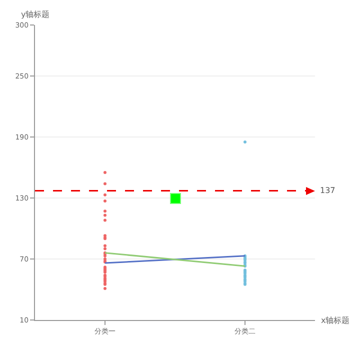 The image size is (350, 350). What do you see at coordinates (335, 320) in the screenshot?
I see `x-axis-title: x轴标题` at bounding box center [335, 320].